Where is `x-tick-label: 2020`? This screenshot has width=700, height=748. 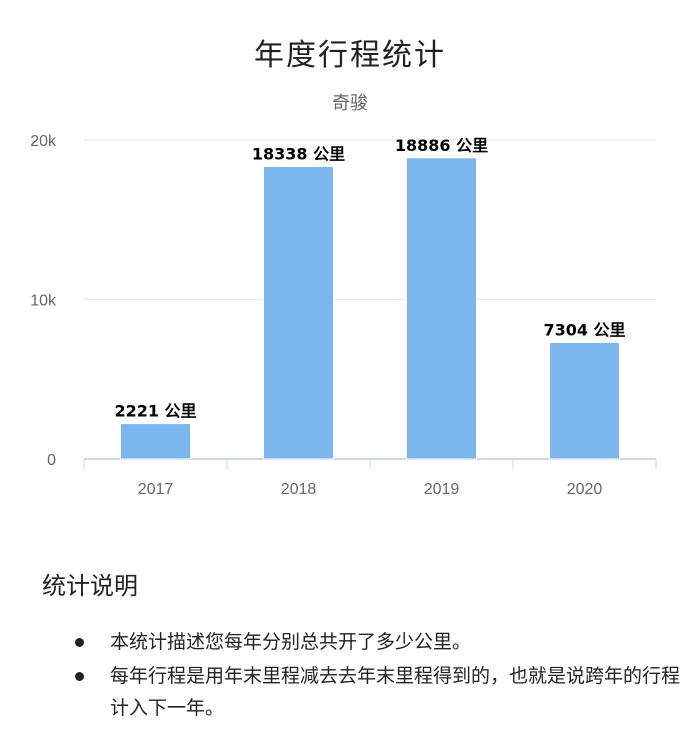
x-tick-label: 2020 is located at coordinates (585, 489).